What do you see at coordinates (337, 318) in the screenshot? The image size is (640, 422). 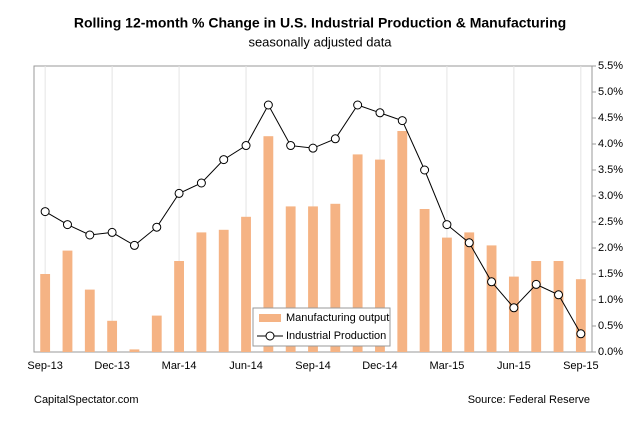 I see `legend-label: Manufacturing output` at bounding box center [337, 318].